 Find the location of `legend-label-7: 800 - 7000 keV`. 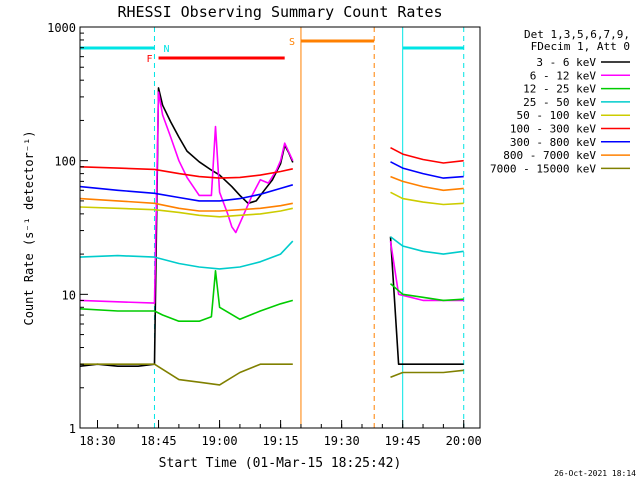

legend-label-7: 800 - 7000 keV is located at coordinates (549, 155).